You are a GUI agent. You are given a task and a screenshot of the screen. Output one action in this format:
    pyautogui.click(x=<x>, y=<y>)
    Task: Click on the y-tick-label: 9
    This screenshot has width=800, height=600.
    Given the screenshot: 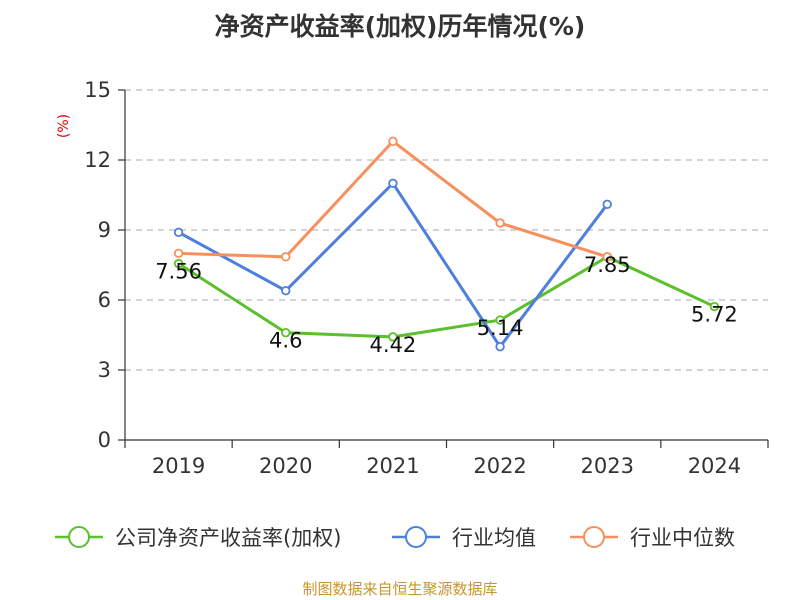 What is the action you would take?
    pyautogui.click(x=104, y=230)
    